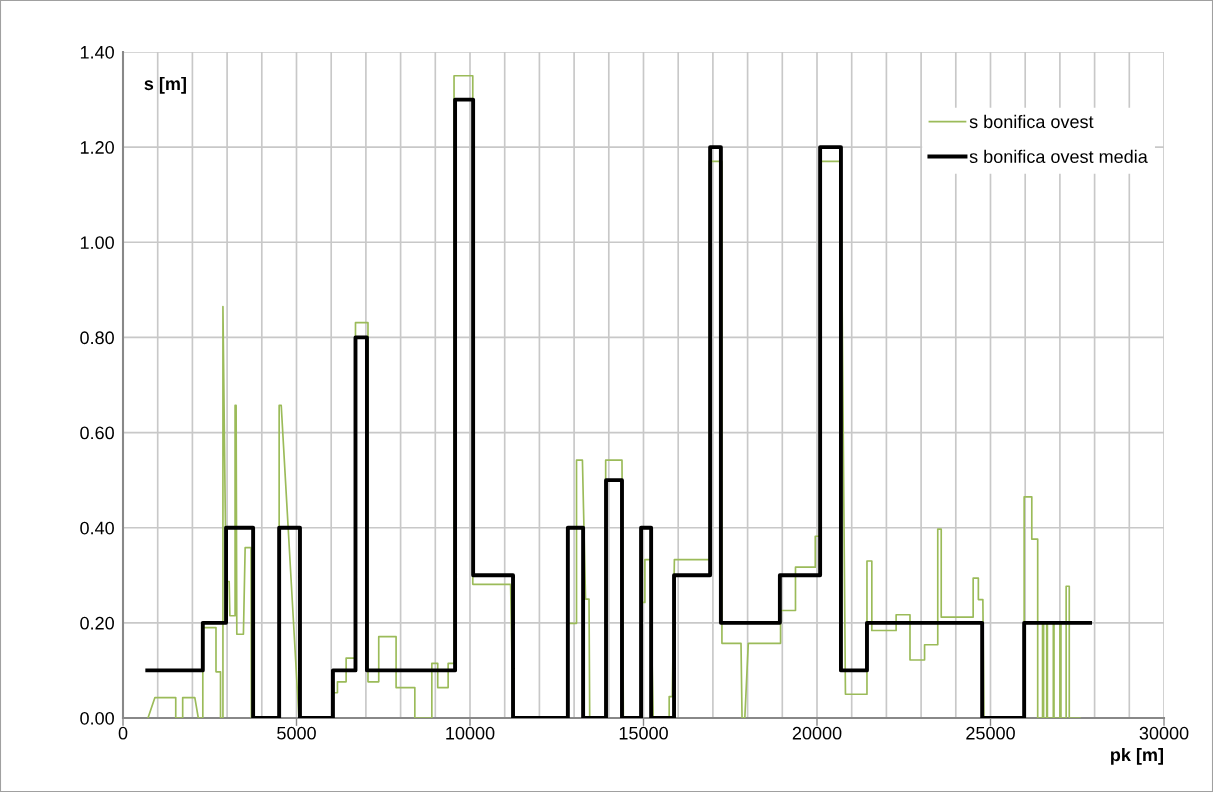 The image size is (1213, 792). What do you see at coordinates (1164, 733) in the screenshot?
I see `x-tick-label: 30000` at bounding box center [1164, 733].